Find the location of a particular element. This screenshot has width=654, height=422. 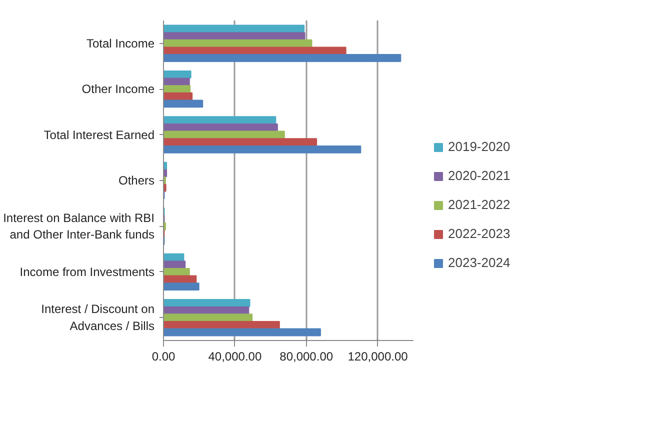

legend-label: 2020-2021 is located at coordinates (479, 175).